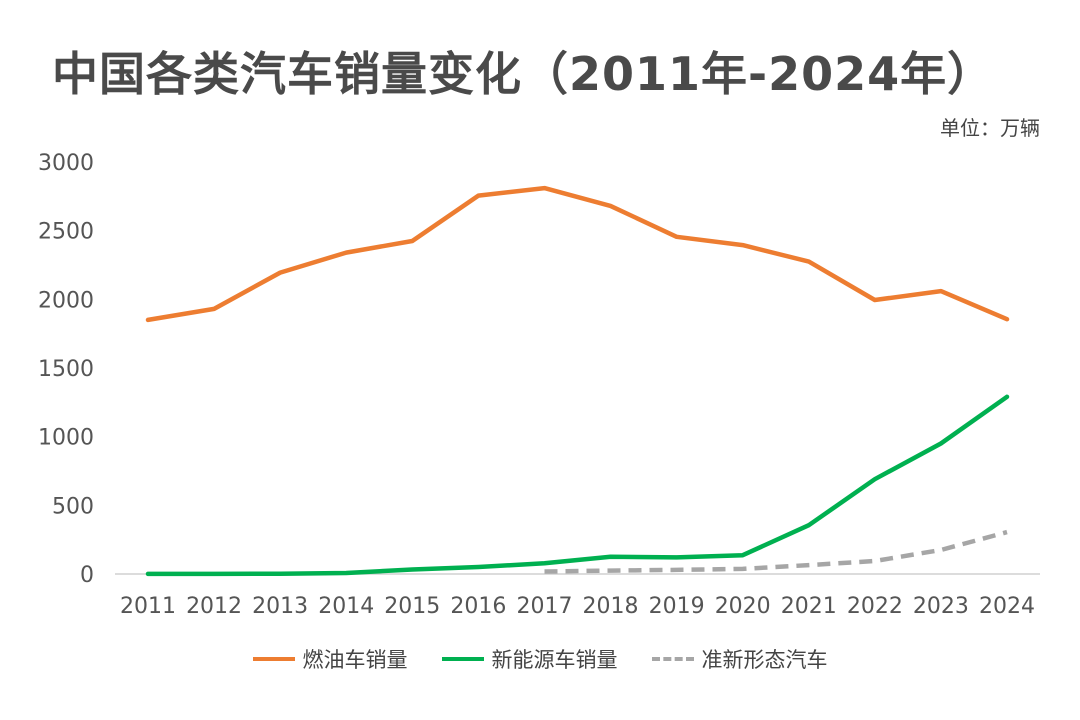  Describe the element at coordinates (611, 606) in the screenshot. I see `x-tick-label: 2018` at that location.